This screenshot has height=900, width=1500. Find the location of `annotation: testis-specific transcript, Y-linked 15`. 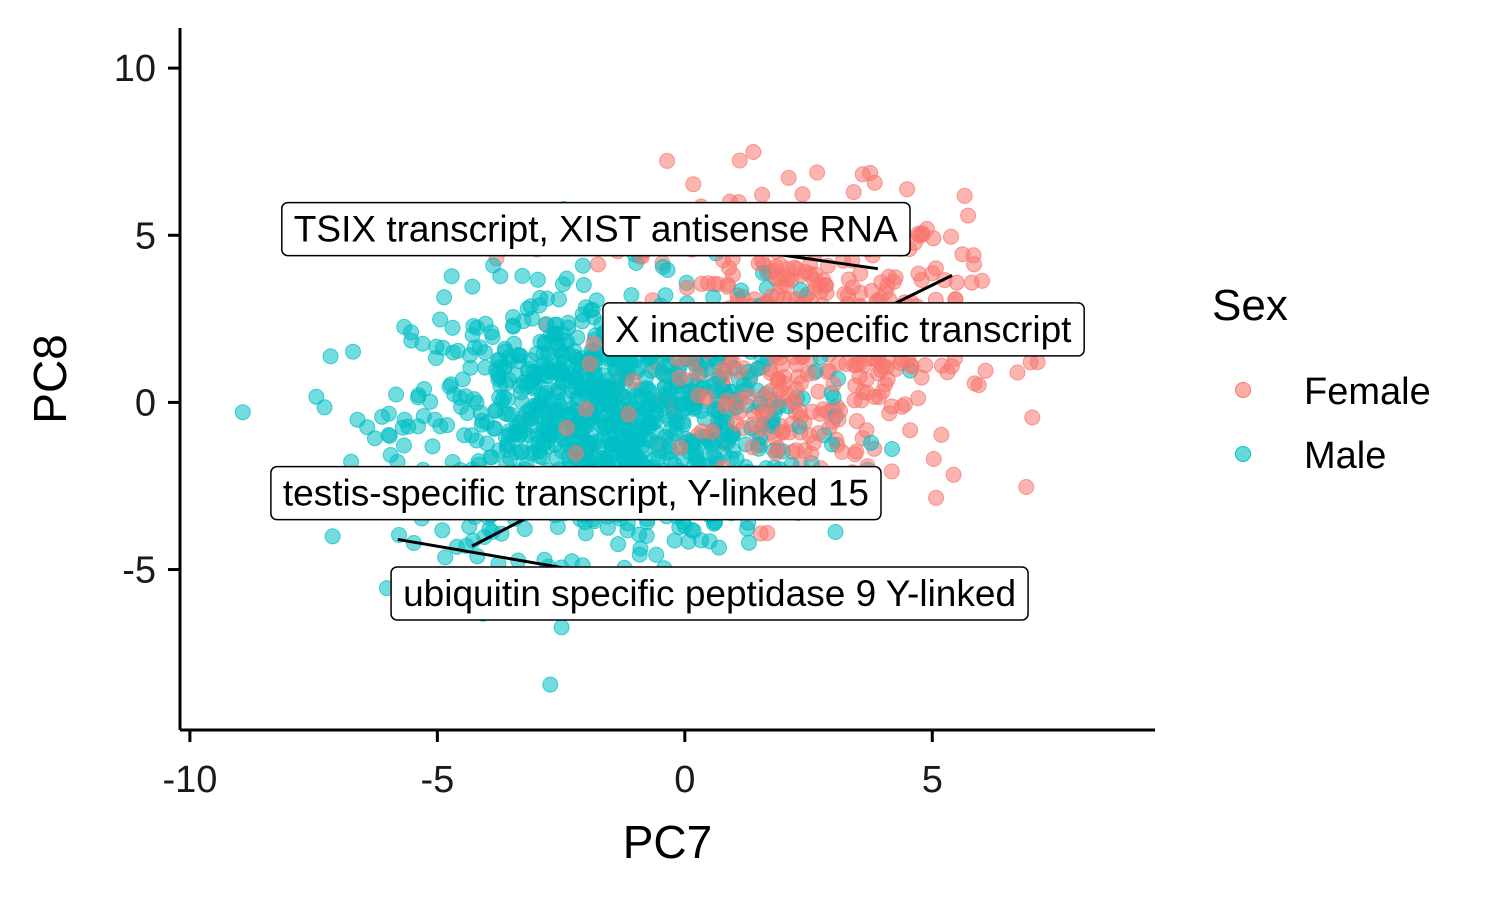

annotation: testis-specific transcript, Y-linked 15 is located at coordinates (576, 506).